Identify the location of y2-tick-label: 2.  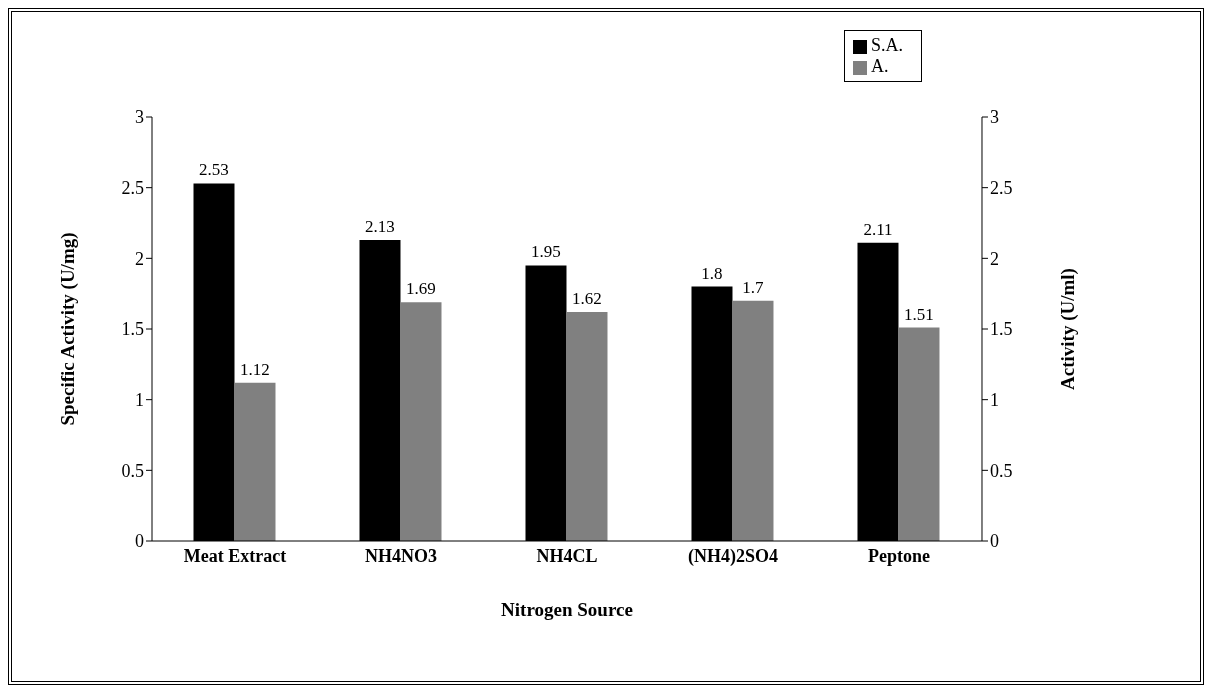
(994, 258).